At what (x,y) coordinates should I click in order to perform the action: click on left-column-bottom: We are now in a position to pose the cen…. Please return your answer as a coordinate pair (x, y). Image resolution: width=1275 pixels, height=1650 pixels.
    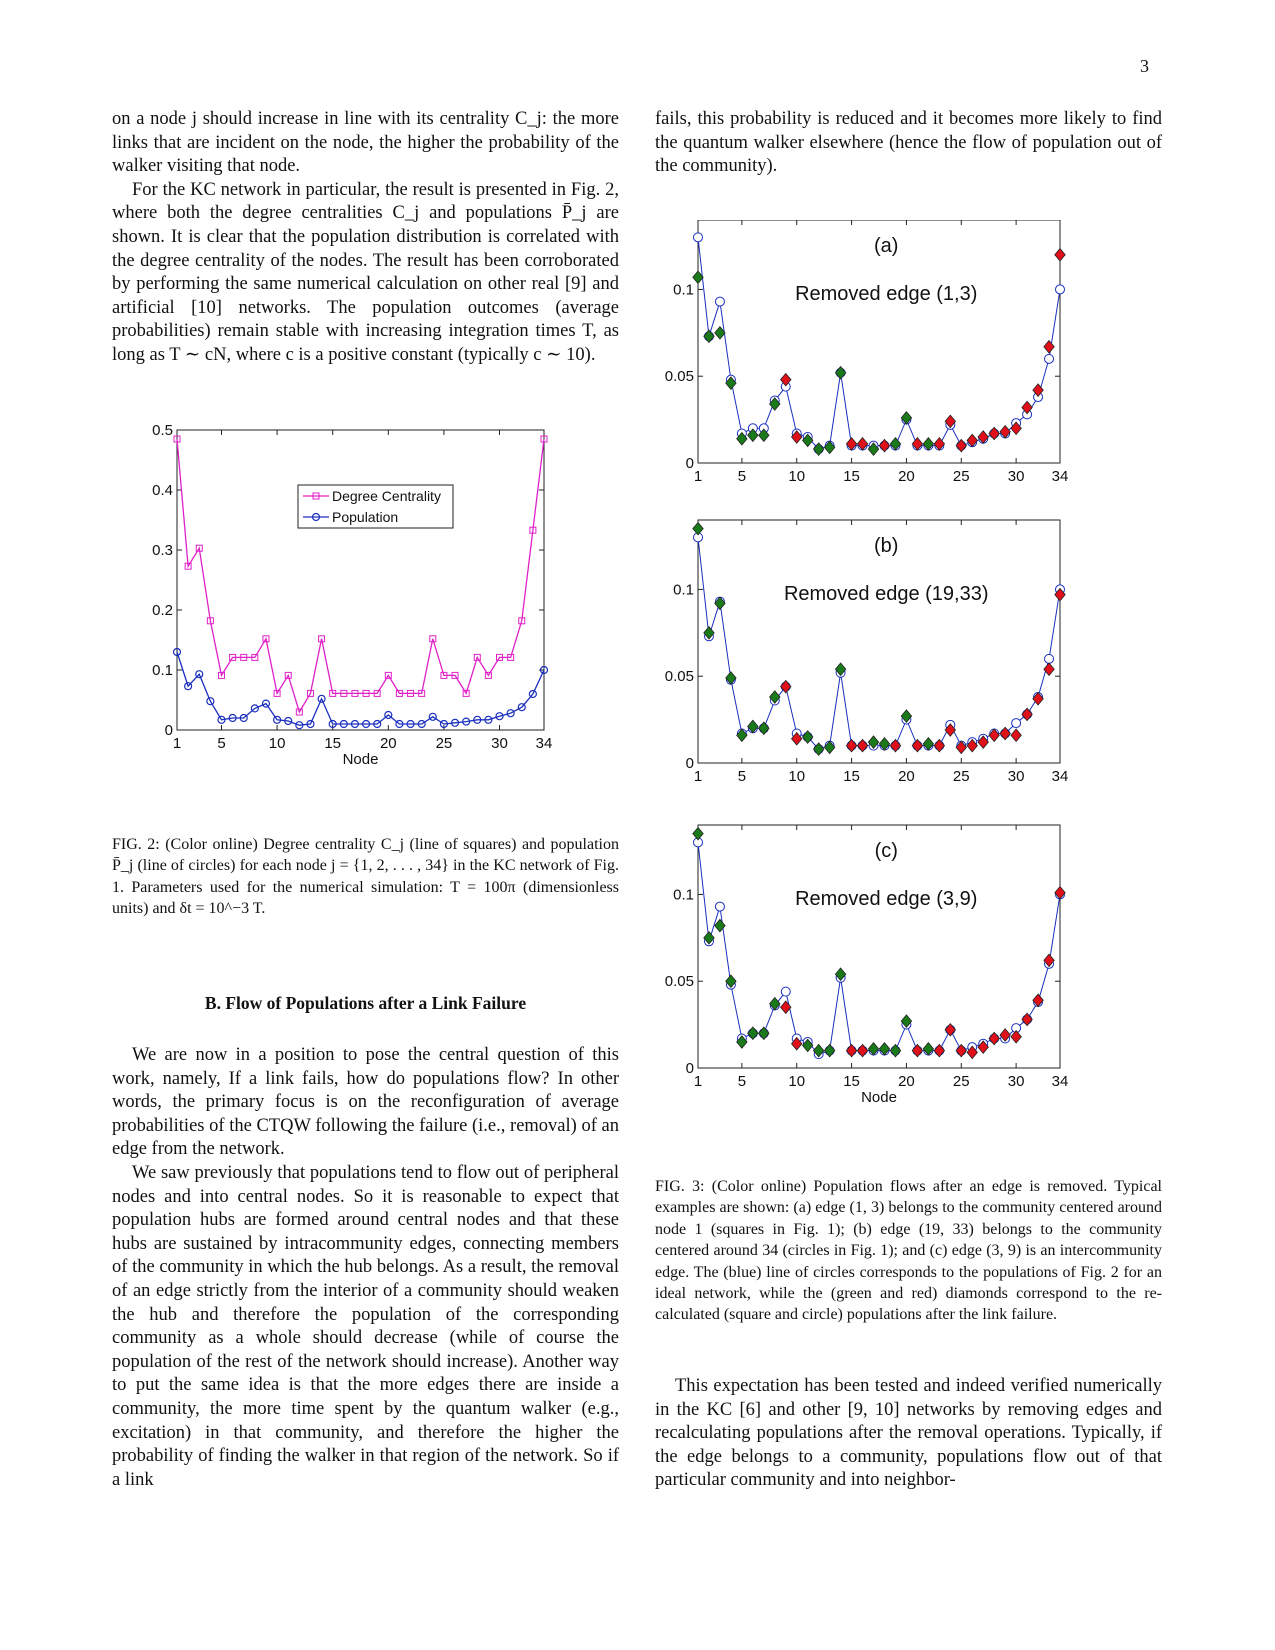
    Looking at the image, I should click on (365, 1268).